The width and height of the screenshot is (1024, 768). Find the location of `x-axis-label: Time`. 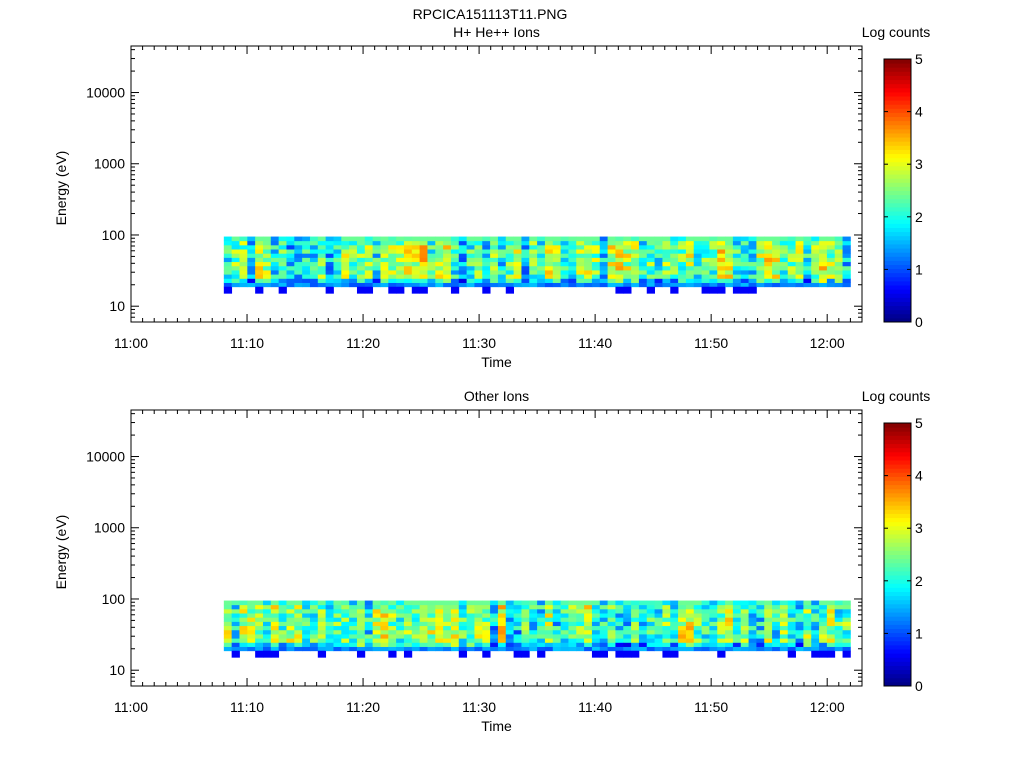

x-axis-label: Time is located at coordinates (496, 362).